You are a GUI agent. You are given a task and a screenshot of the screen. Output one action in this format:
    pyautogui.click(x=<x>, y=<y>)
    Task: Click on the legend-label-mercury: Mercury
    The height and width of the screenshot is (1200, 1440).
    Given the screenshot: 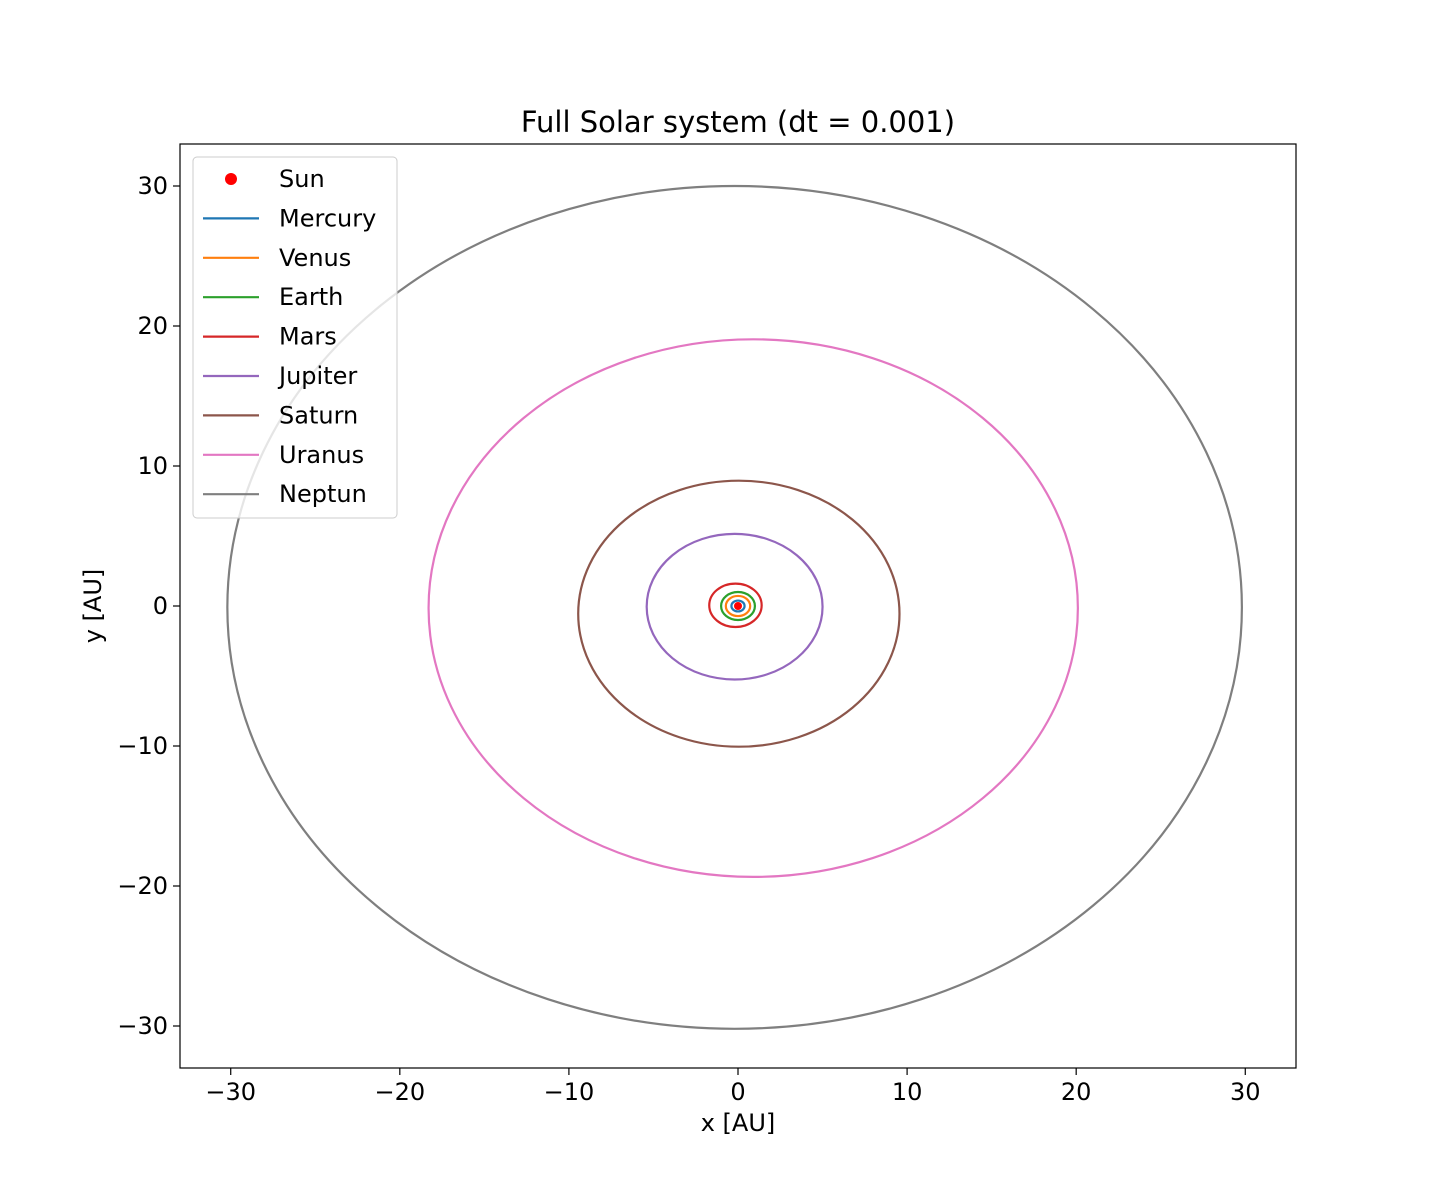 What is the action you would take?
    pyautogui.click(x=327, y=218)
    